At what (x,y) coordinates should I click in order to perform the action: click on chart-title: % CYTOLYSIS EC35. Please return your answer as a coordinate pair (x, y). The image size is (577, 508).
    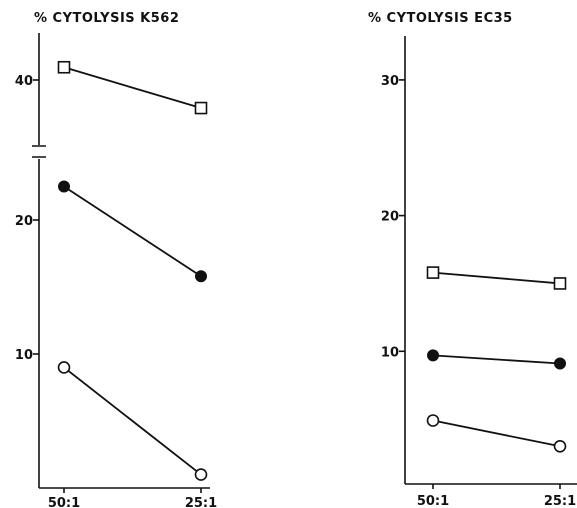
    Looking at the image, I should click on (440, 18).